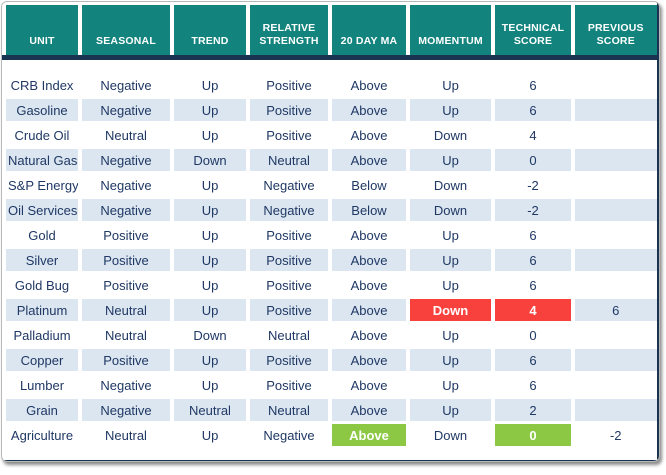 This screenshot has width=666, height=475. What do you see at coordinates (42, 360) in the screenshot?
I see `cell-unit: Copper` at bounding box center [42, 360].